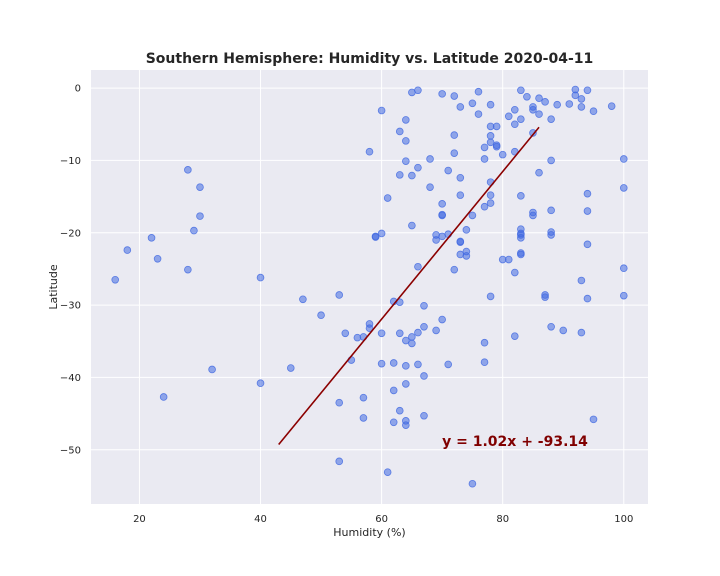 The height and width of the screenshot is (576, 720). What do you see at coordinates (70, 306) in the screenshot?
I see `y-tick-label: −30` at bounding box center [70, 306].